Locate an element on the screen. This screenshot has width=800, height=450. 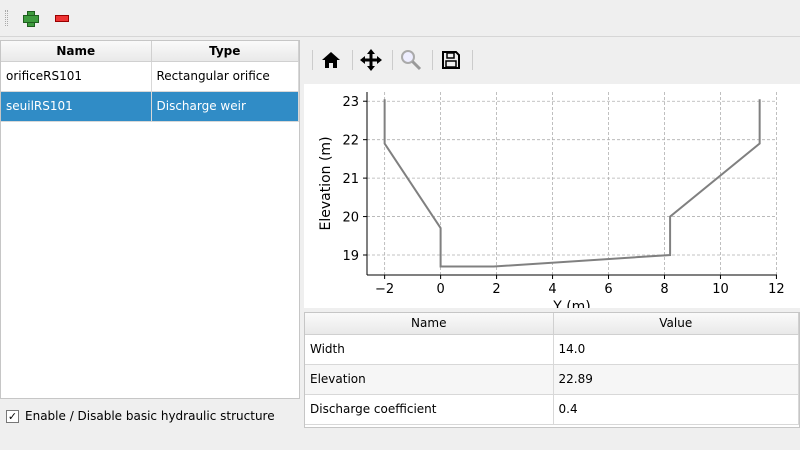
table-row: Discharge coefficient 0.4 is located at coordinates (552, 409).